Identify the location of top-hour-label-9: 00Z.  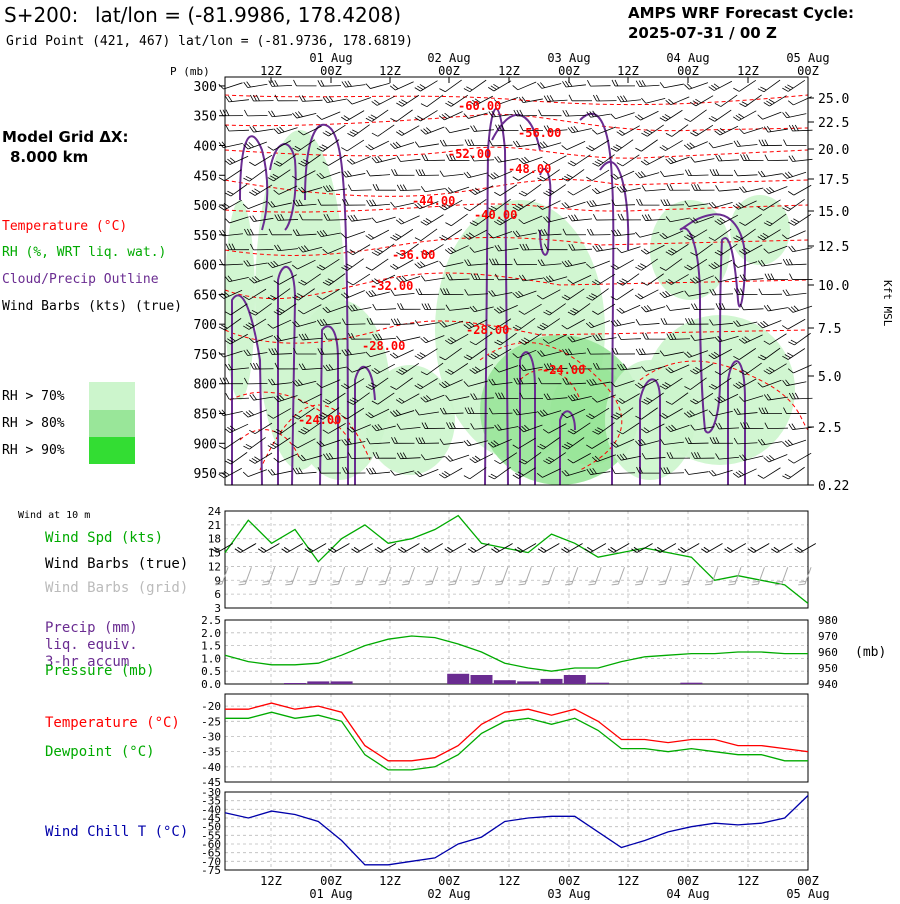
(808, 71).